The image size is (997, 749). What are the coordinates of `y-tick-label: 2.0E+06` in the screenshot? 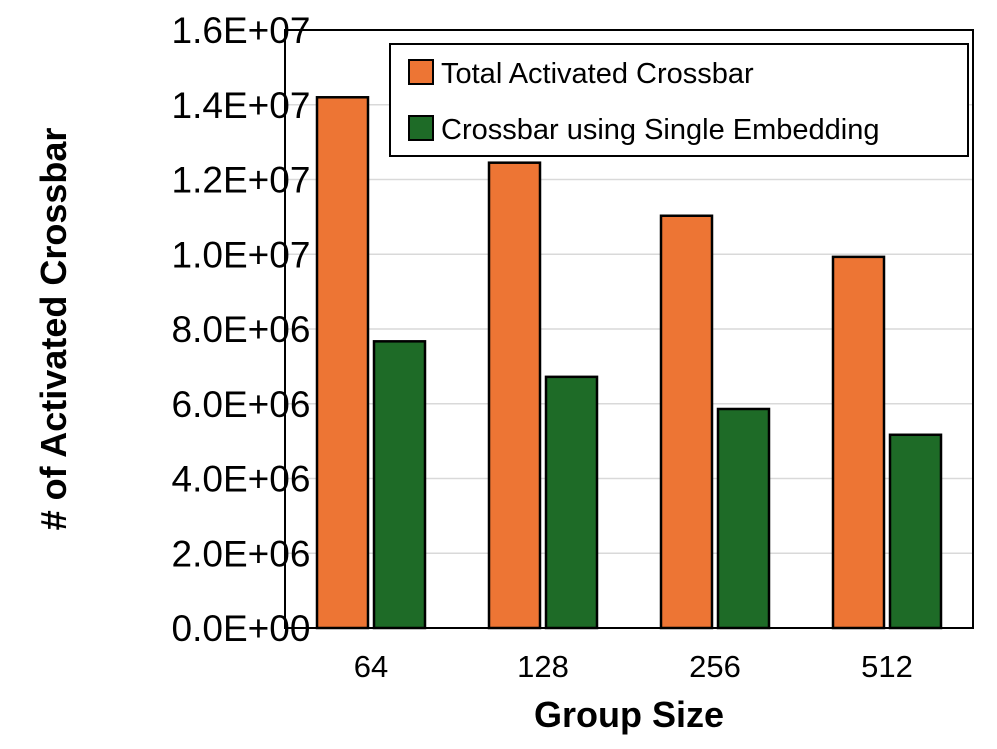 It's located at (241, 553).